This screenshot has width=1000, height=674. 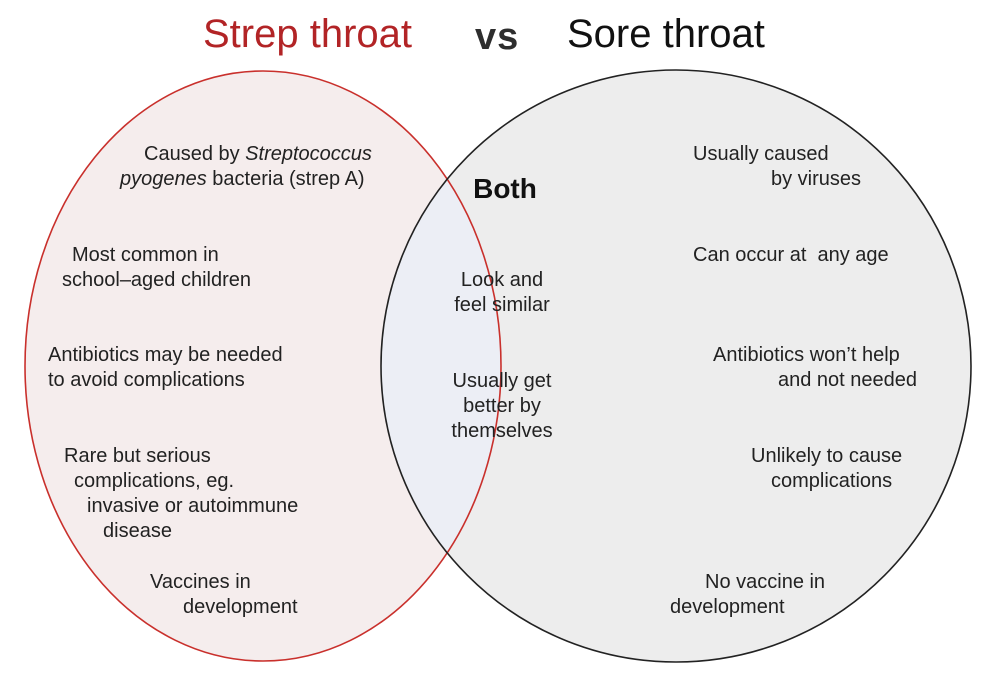 I want to click on strep-item-line: Antibiotics may be needed, so click(x=165, y=355).